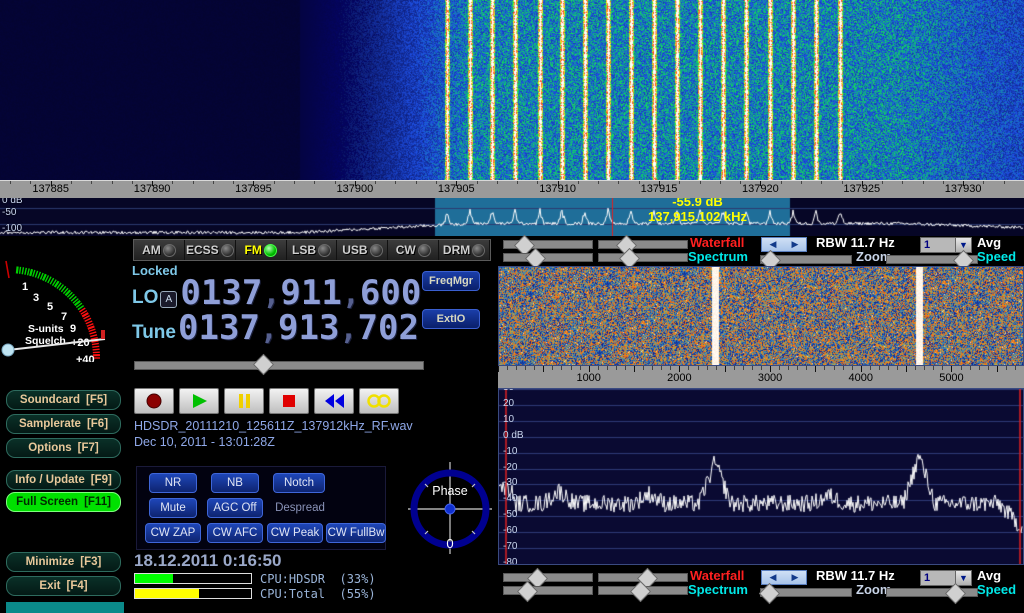 The height and width of the screenshot is (613, 1024). Describe the element at coordinates (235, 483) in the screenshot. I see `dsp-button-nb: NB` at that location.